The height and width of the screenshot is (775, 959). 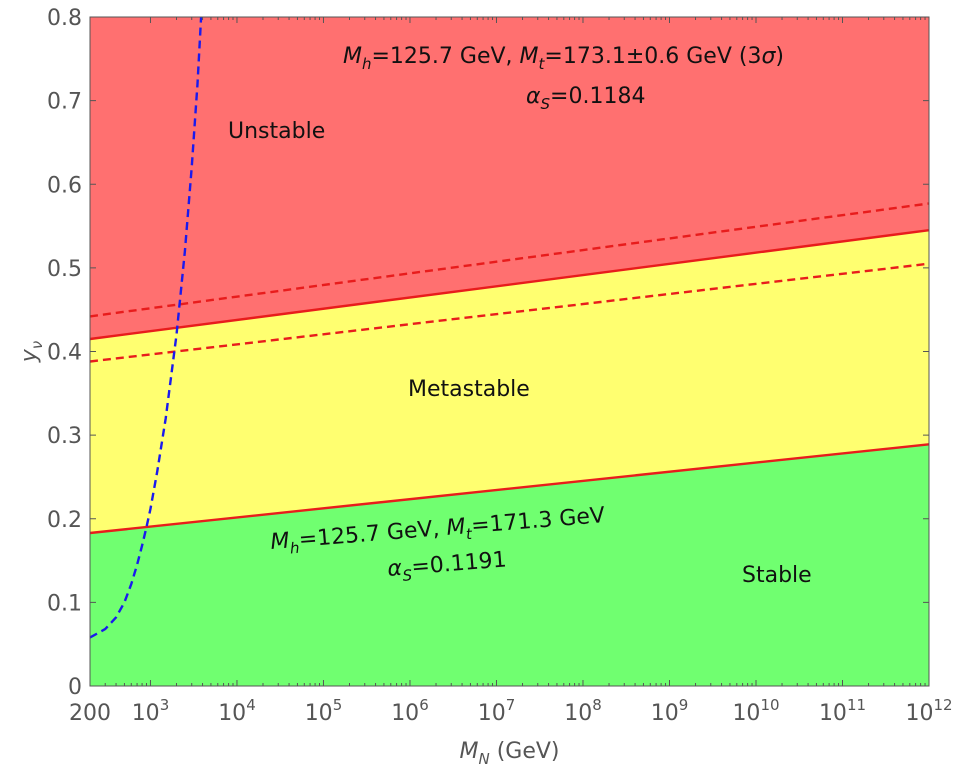 I want to click on y-tick-label: 0.5, so click(x=64, y=269).